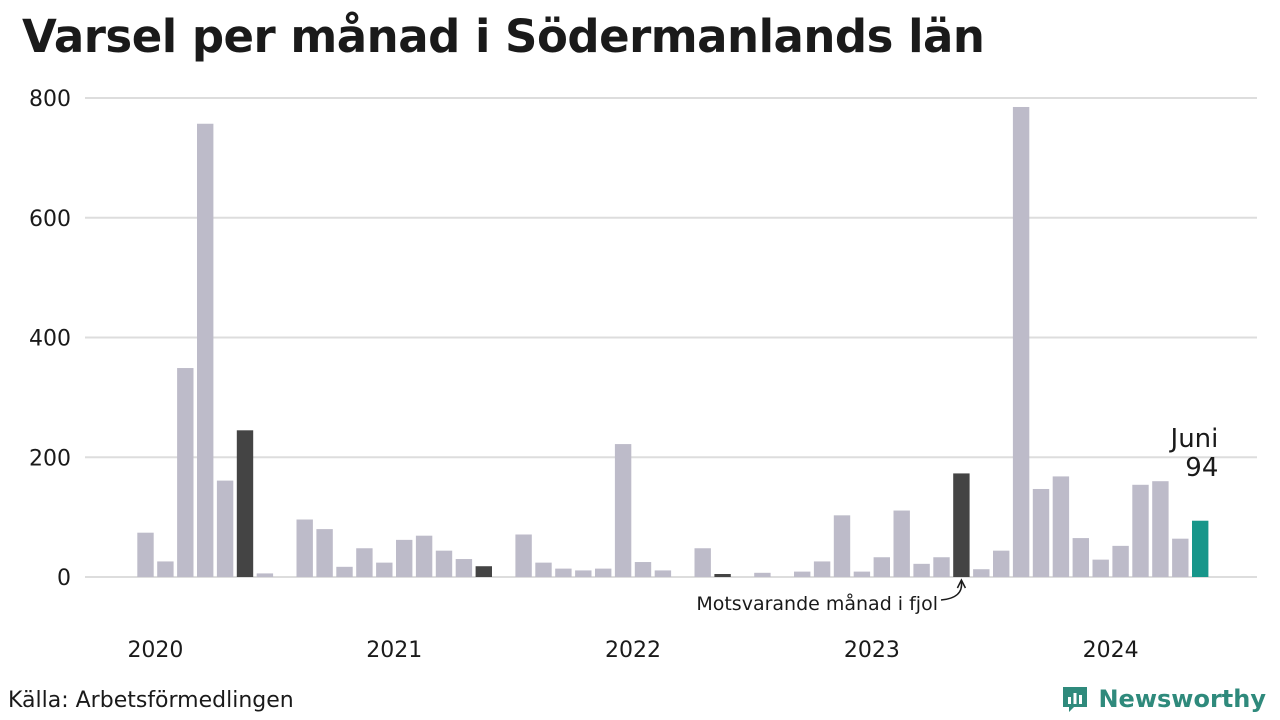 The width and height of the screenshot is (1280, 720). Describe the element at coordinates (1182, 699) in the screenshot. I see `brand-name: Newsworthy` at that location.